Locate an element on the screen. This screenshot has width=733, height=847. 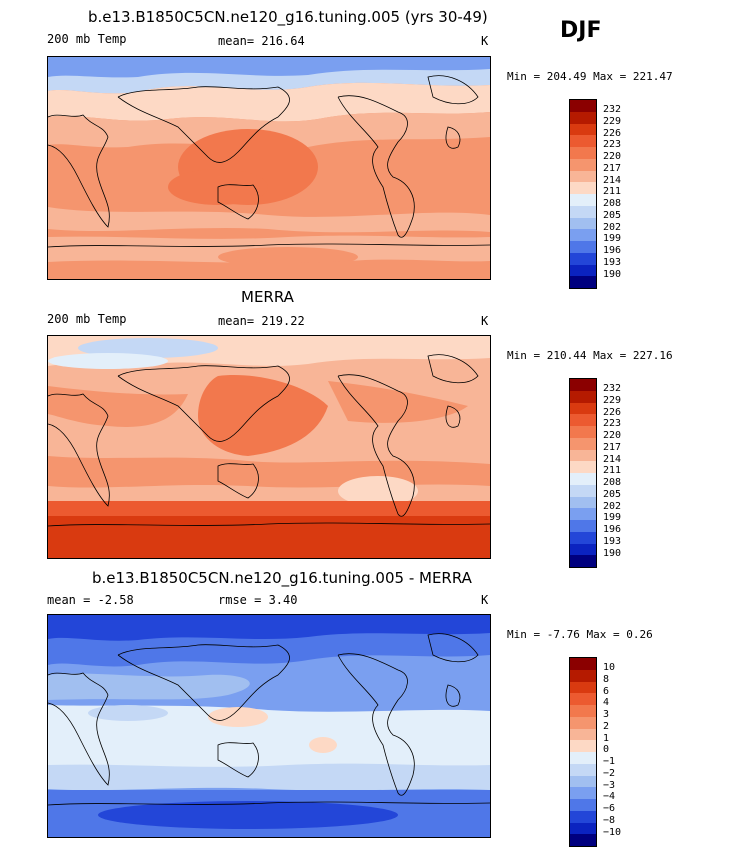
panel-2-minmax-label: Min = 210.44 Max = 227.16 is located at coordinates (590, 355).